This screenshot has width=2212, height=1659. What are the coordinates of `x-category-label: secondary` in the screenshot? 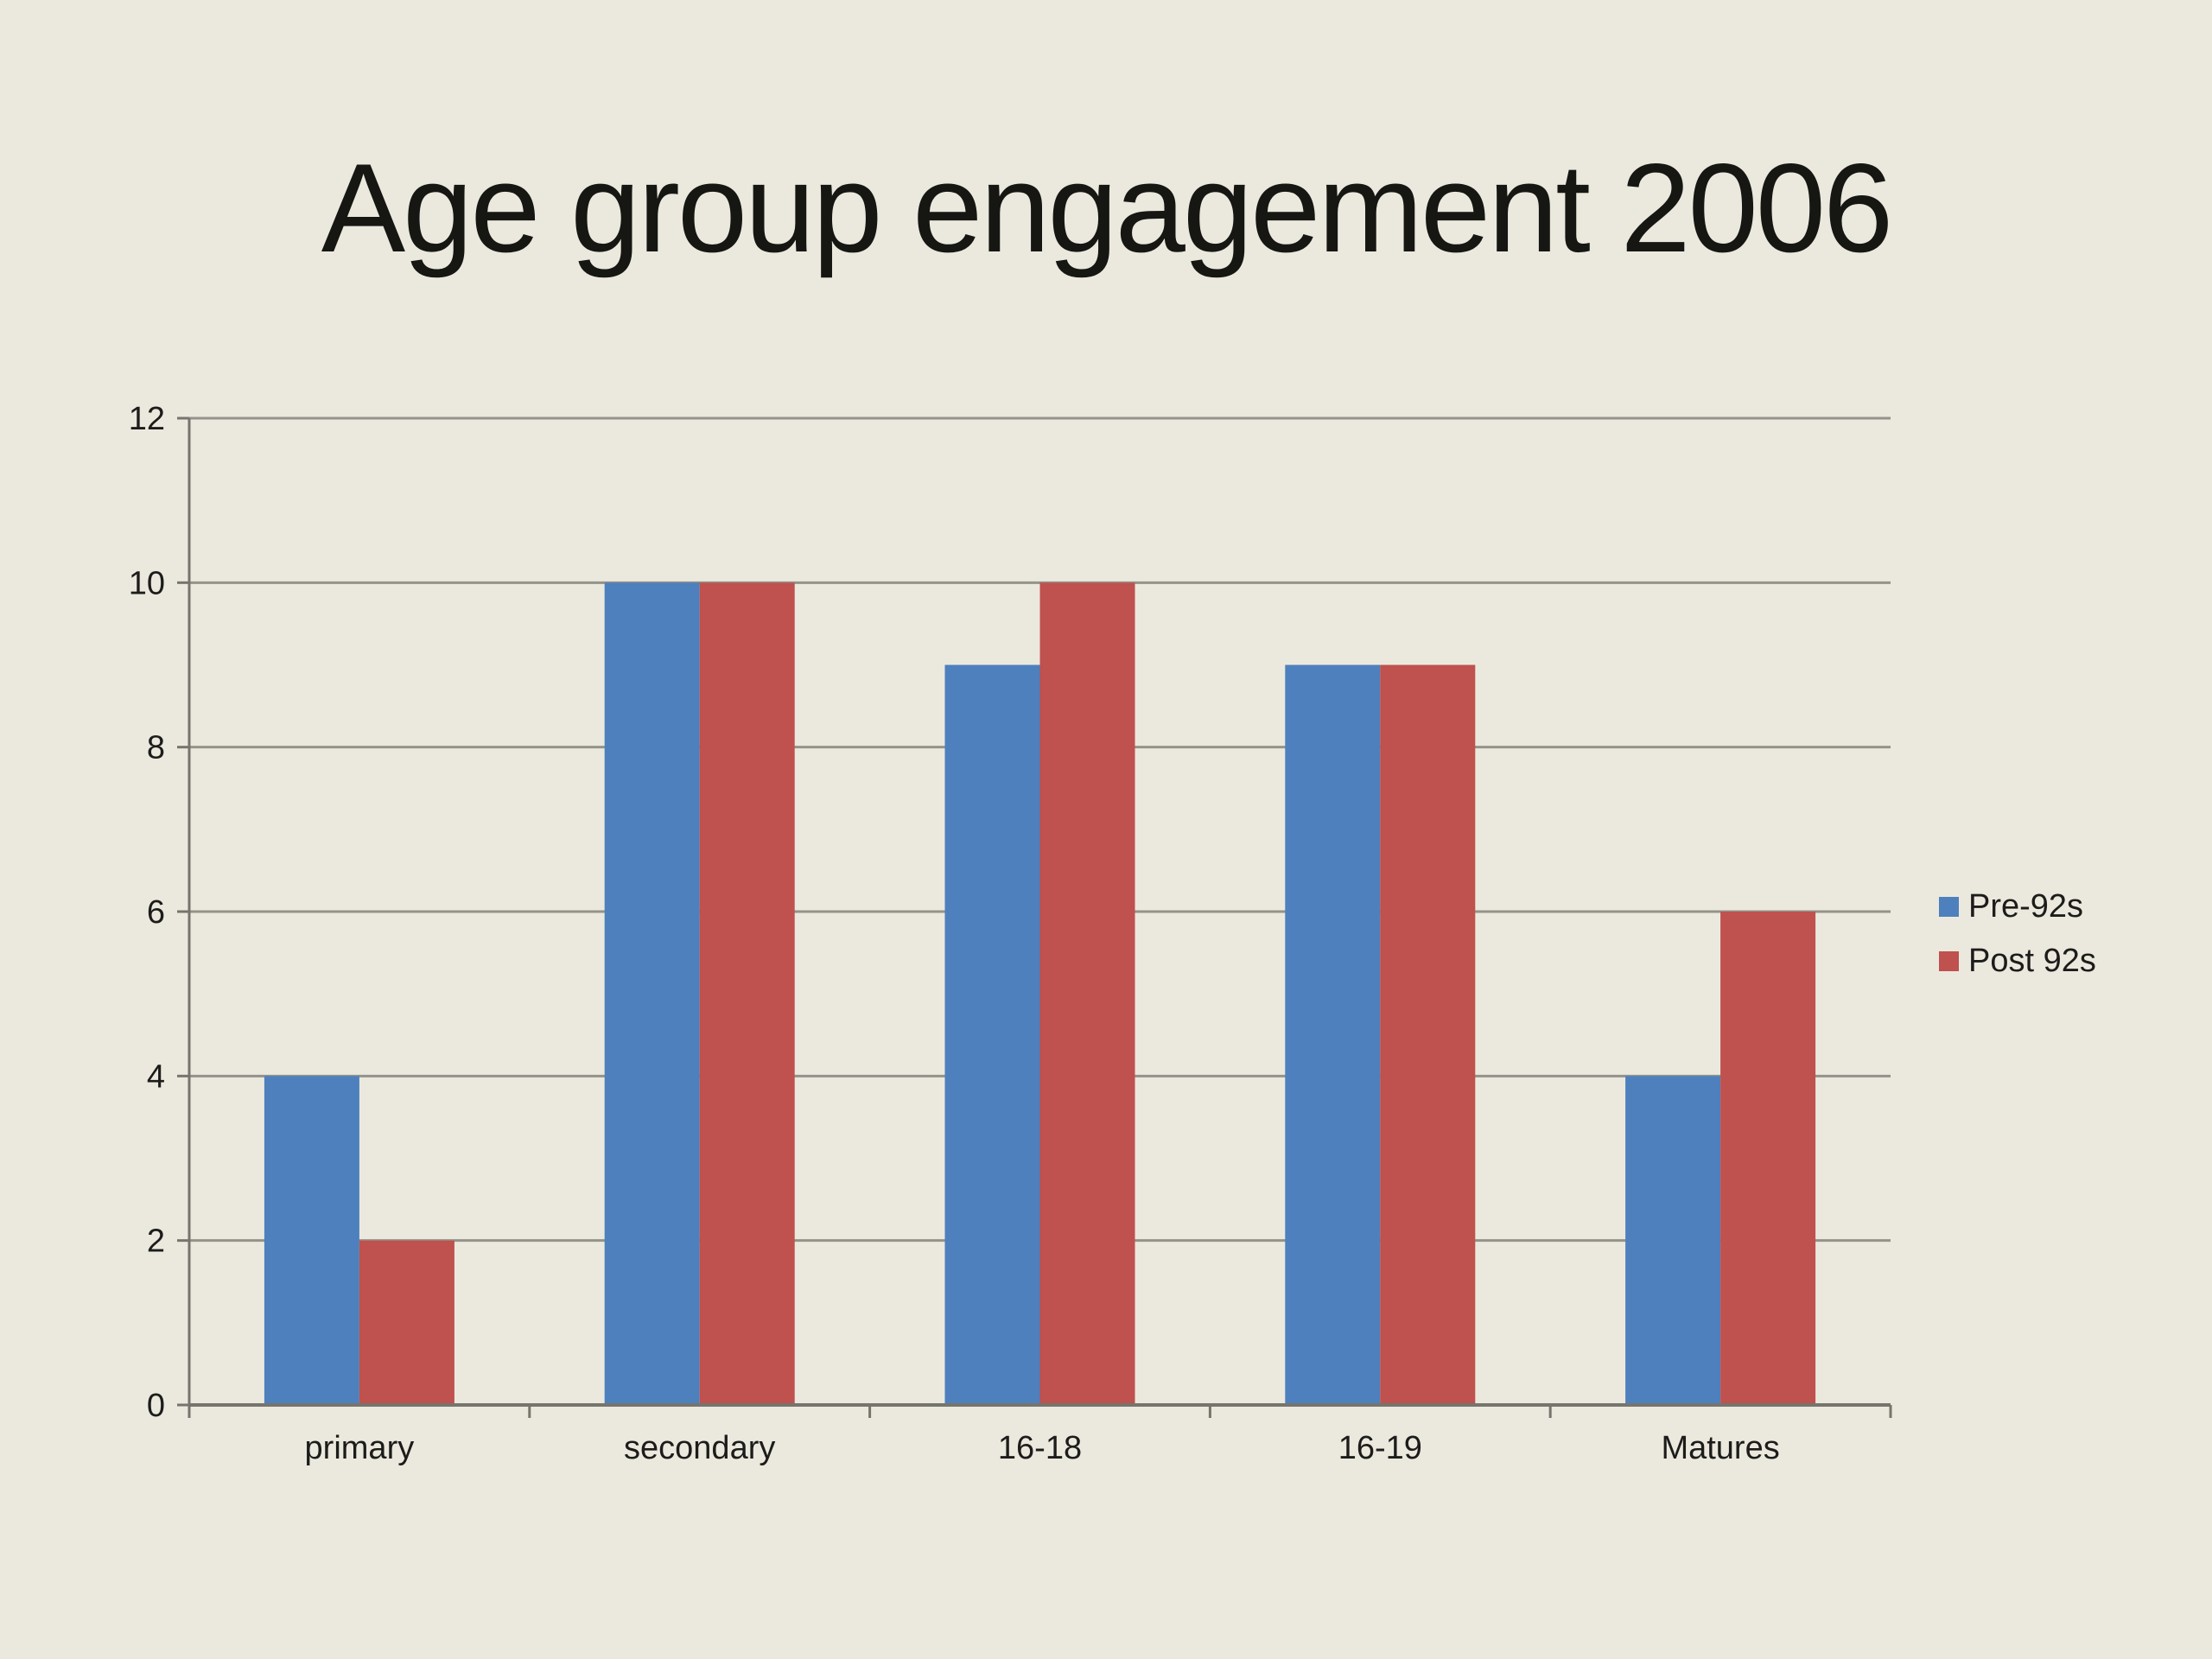 It's located at (699, 1448).